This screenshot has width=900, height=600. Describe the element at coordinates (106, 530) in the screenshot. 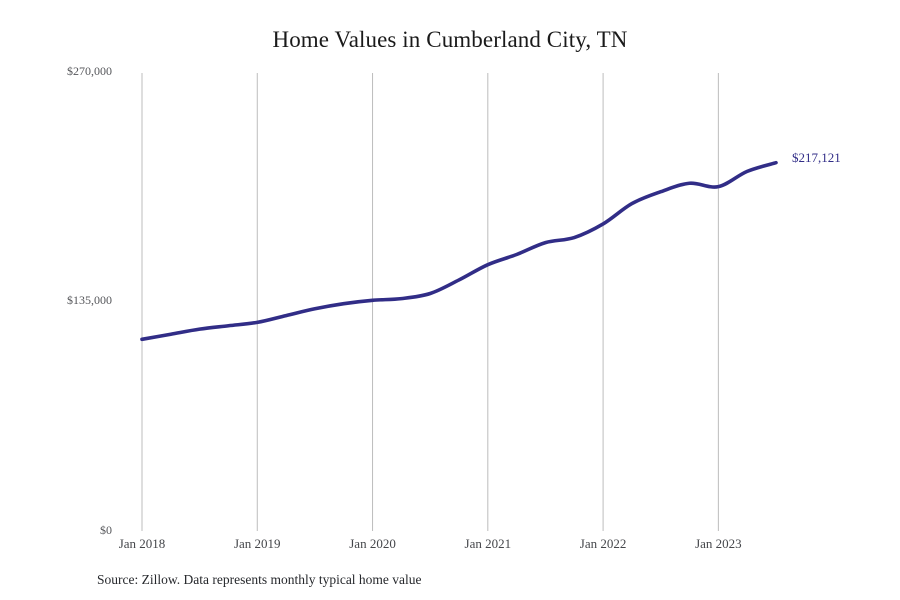

I see `y-axis-tick-label-bottom: $0` at that location.